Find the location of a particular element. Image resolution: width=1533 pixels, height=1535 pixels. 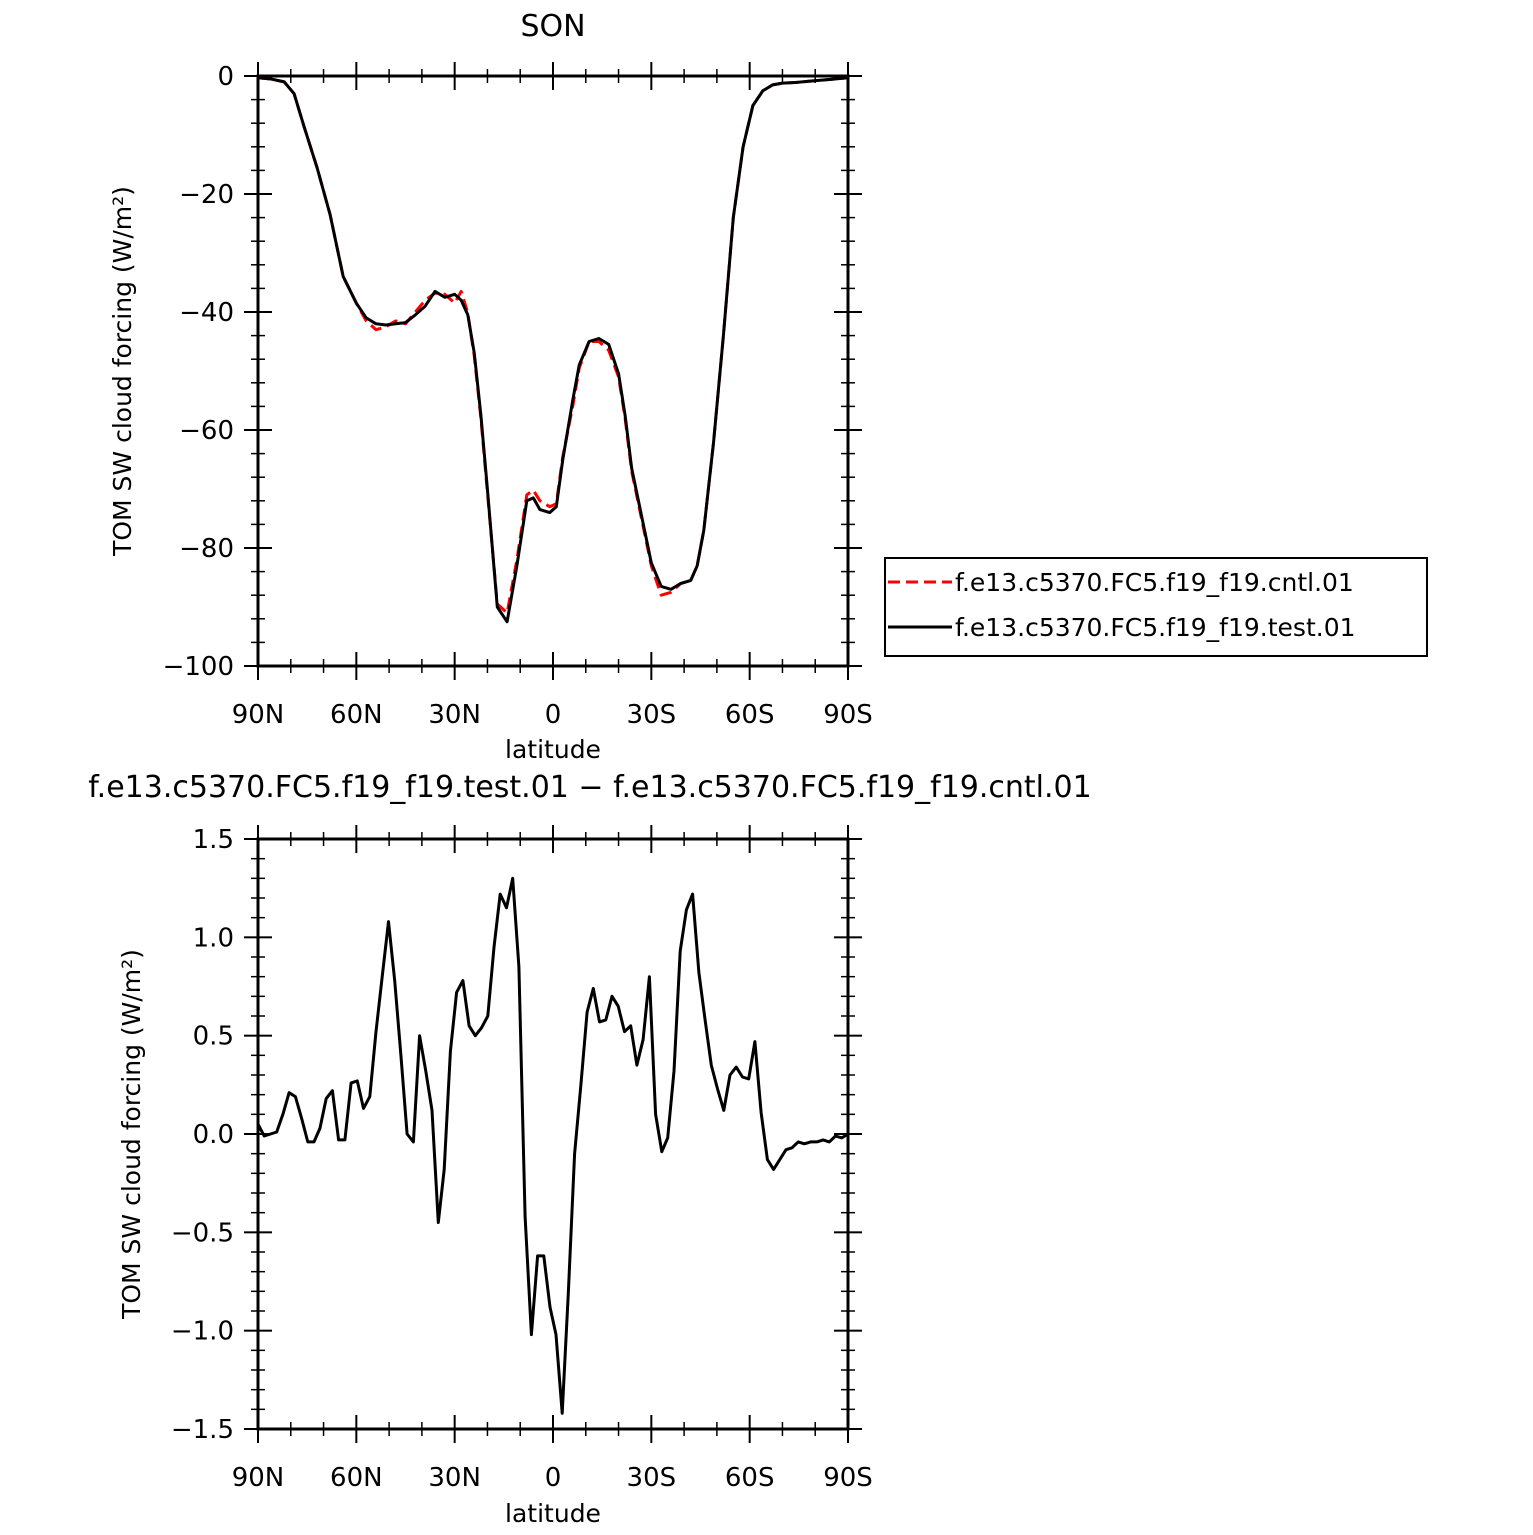

series-line-difference is located at coordinates (552, 1145).